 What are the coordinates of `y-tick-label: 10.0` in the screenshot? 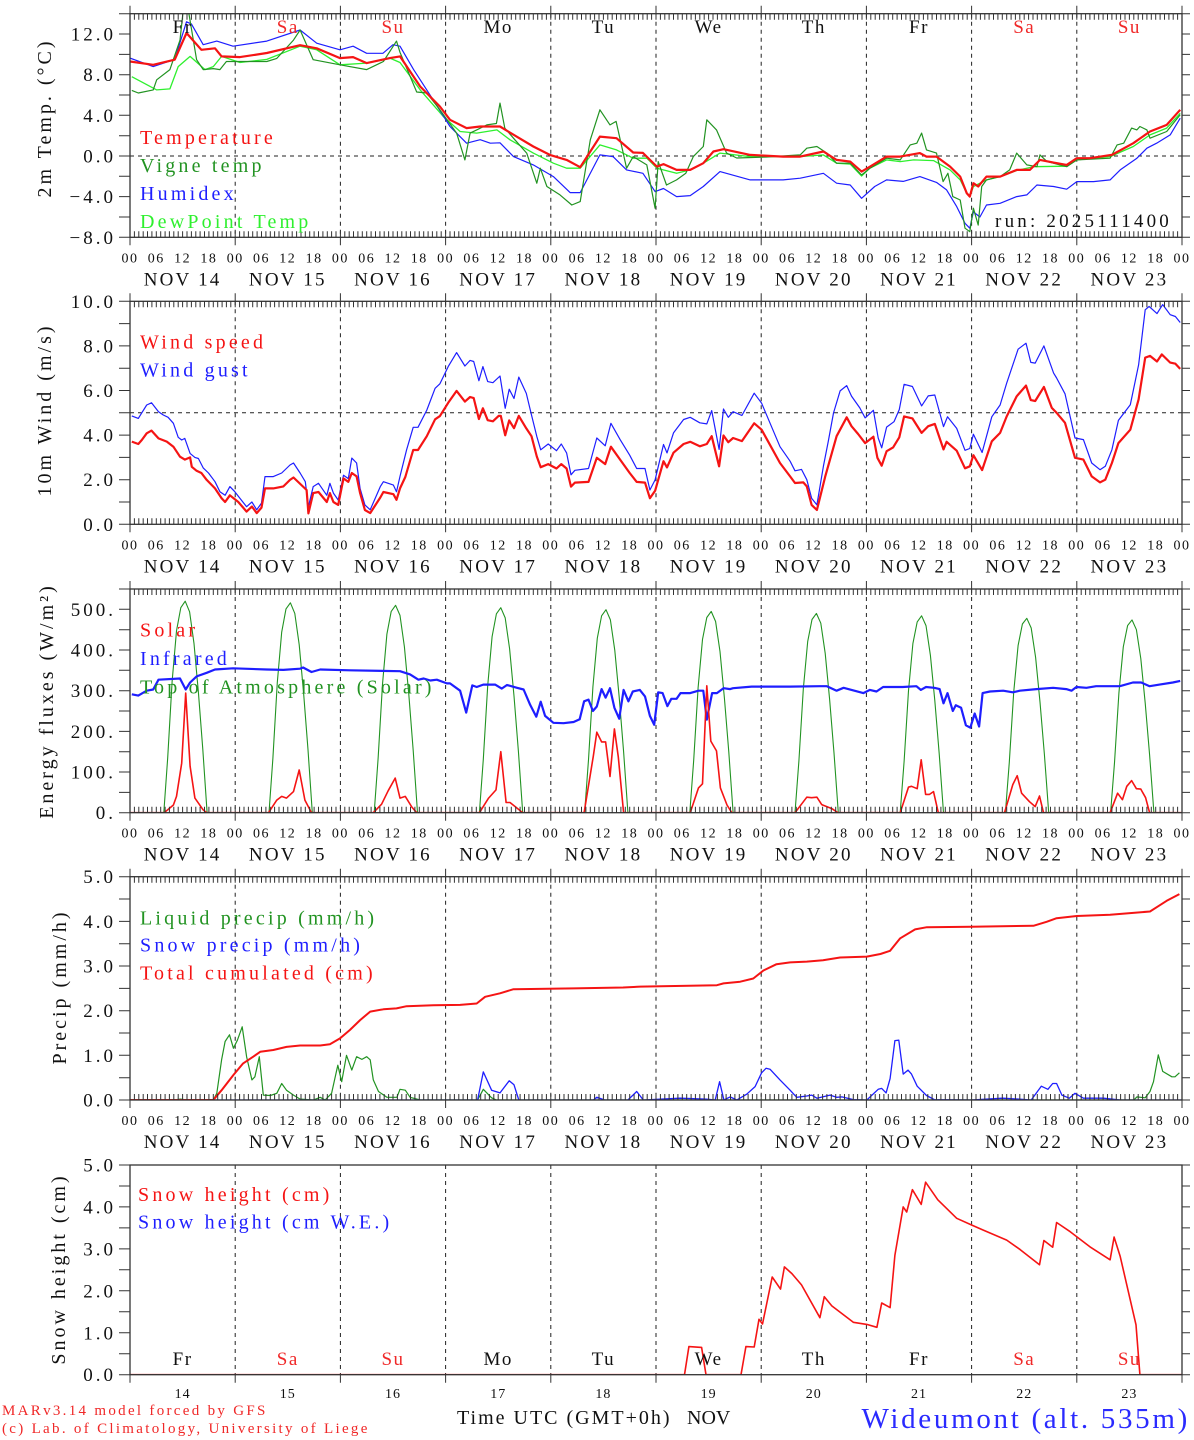 It's located at (93, 302).